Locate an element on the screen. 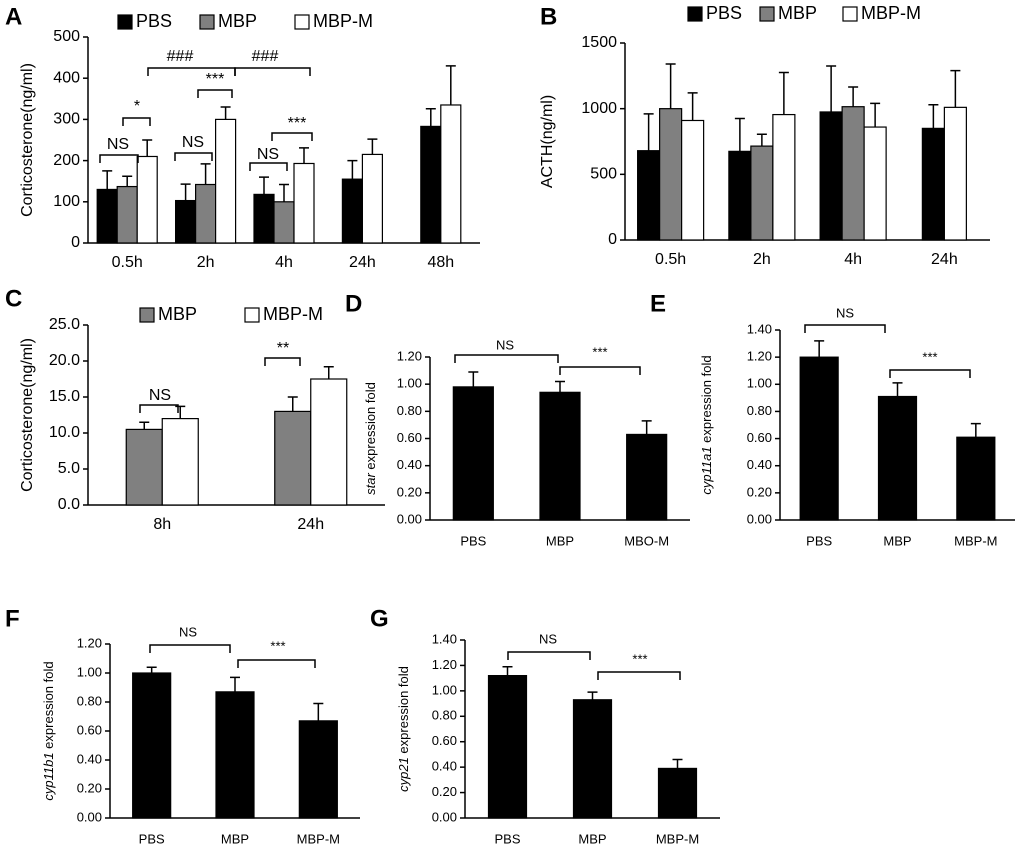  y-tick-label: 1500 is located at coordinates (599, 42).